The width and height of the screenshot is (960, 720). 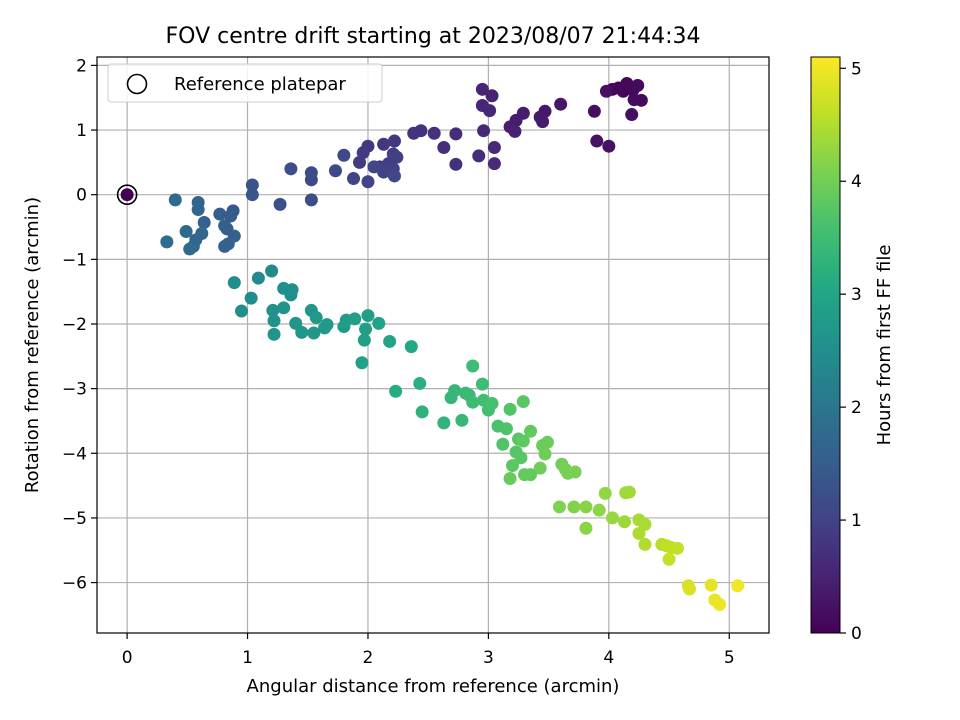 I want to click on y-tick-label: −5, so click(x=74, y=519).